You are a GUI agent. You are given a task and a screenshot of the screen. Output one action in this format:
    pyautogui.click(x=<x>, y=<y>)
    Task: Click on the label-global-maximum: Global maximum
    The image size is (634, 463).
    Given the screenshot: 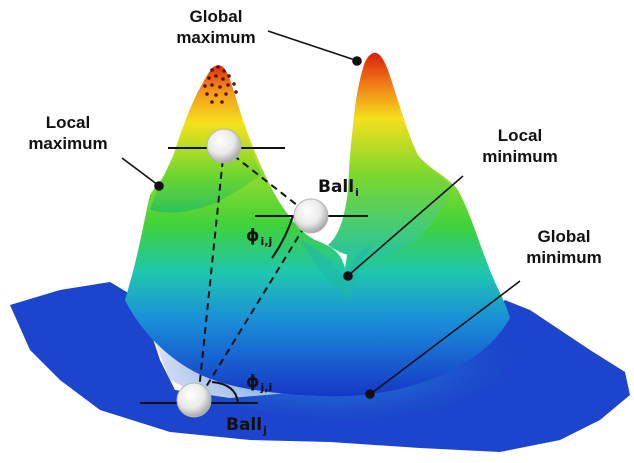 What is the action you would take?
    pyautogui.click(x=216, y=27)
    